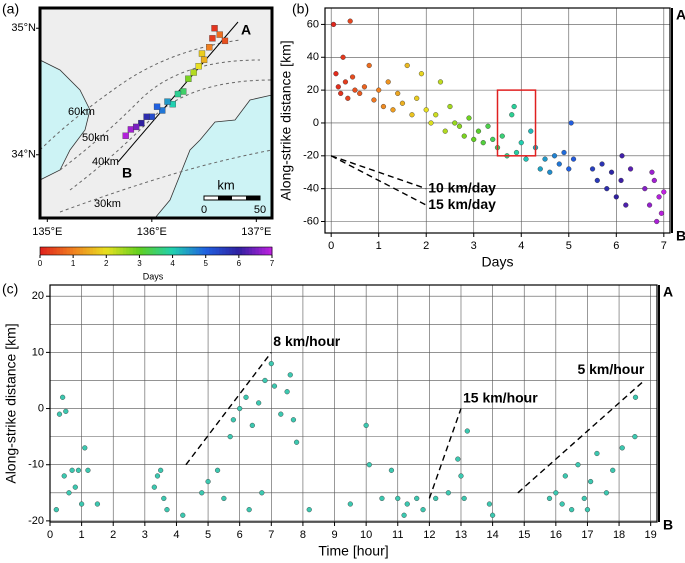 The image size is (685, 563). I want to click on y-tick-label: 40, so click(313, 57).